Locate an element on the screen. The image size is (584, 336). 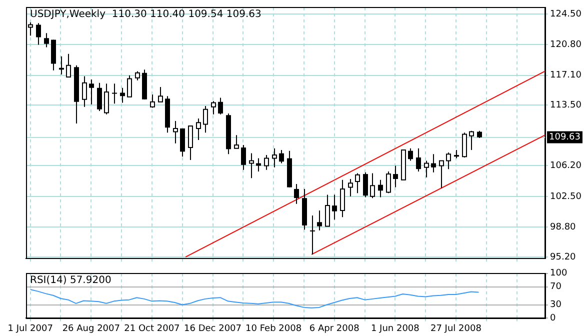
y-tick-label: 102.50 is located at coordinates (566, 197).